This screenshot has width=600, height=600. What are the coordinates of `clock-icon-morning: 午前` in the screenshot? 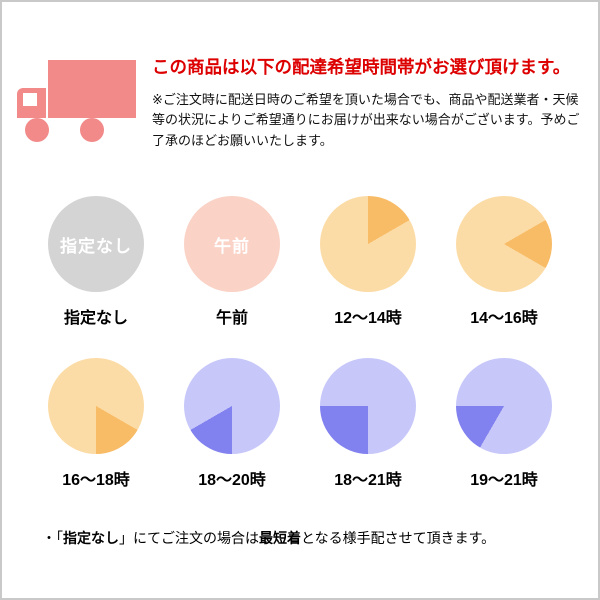 It's located at (232, 244).